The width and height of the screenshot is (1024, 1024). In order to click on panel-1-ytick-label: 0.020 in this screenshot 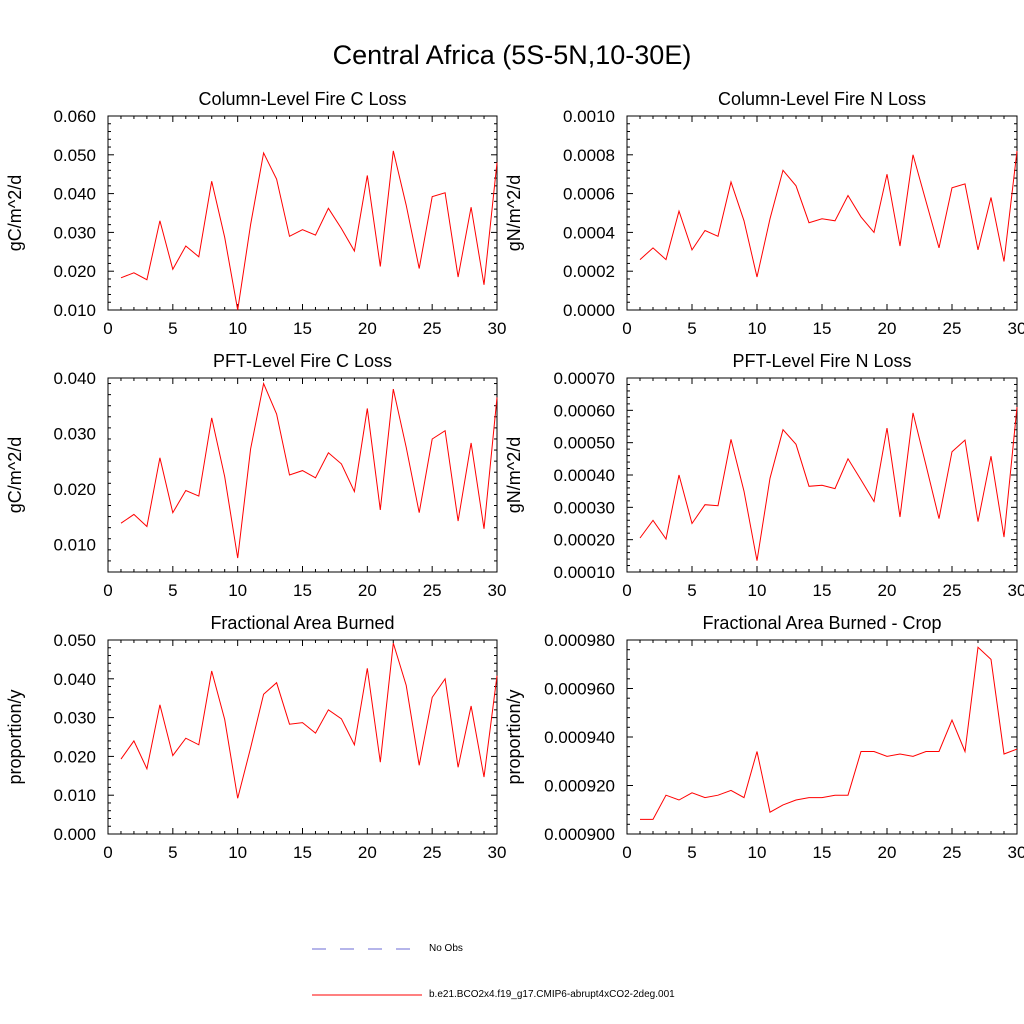, I will do `click(74, 271)`.